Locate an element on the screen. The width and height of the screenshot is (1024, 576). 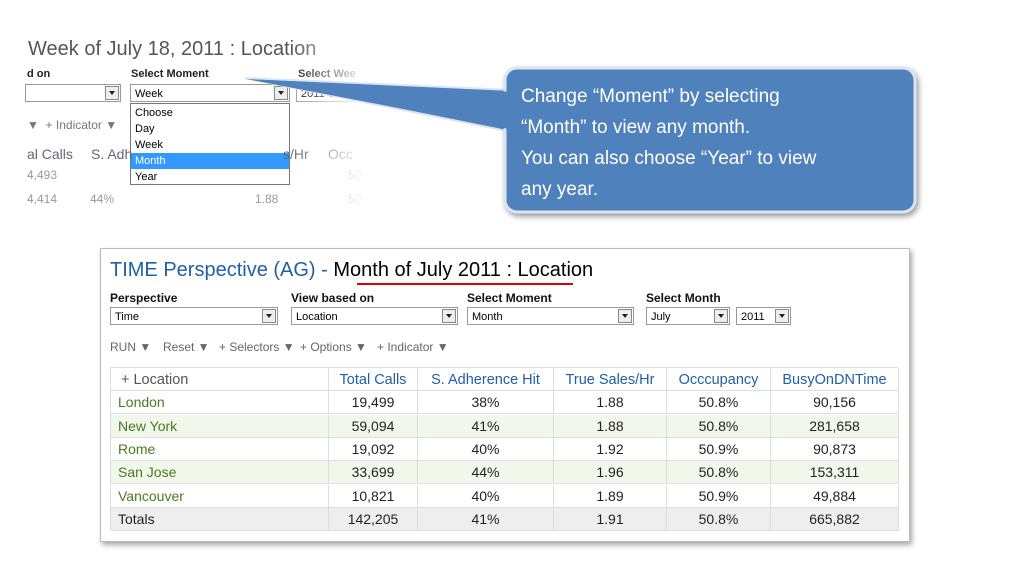
cell: 281,658 is located at coordinates (835, 426).